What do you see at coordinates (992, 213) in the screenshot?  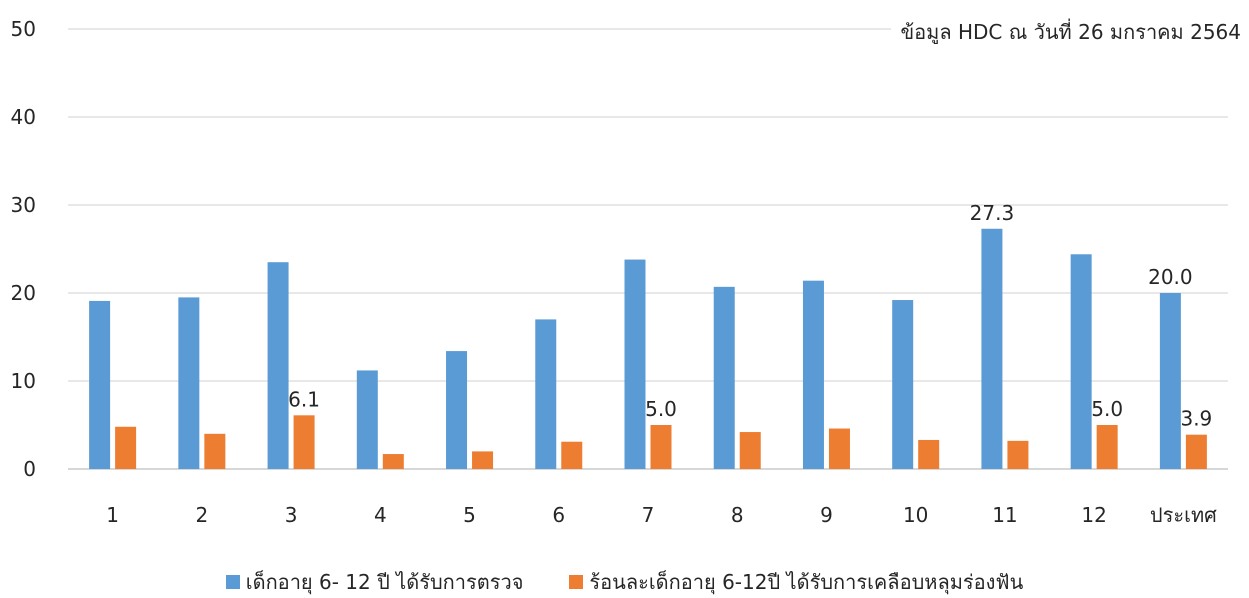 I see `data-label: 27.3` at bounding box center [992, 213].